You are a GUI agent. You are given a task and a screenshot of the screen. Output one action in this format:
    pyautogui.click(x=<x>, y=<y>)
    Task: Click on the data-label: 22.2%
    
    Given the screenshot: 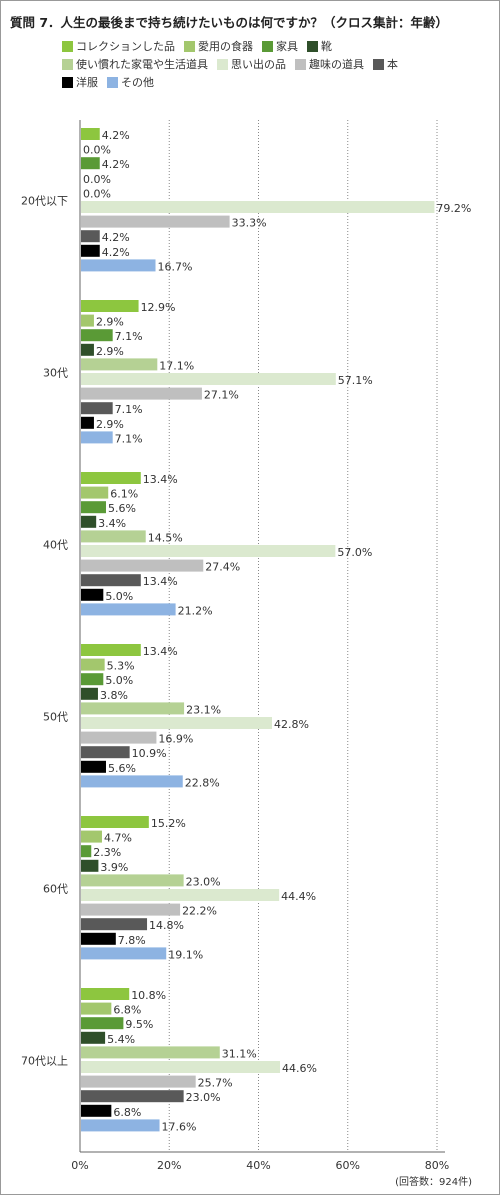 What is the action you would take?
    pyautogui.click(x=199, y=911)
    